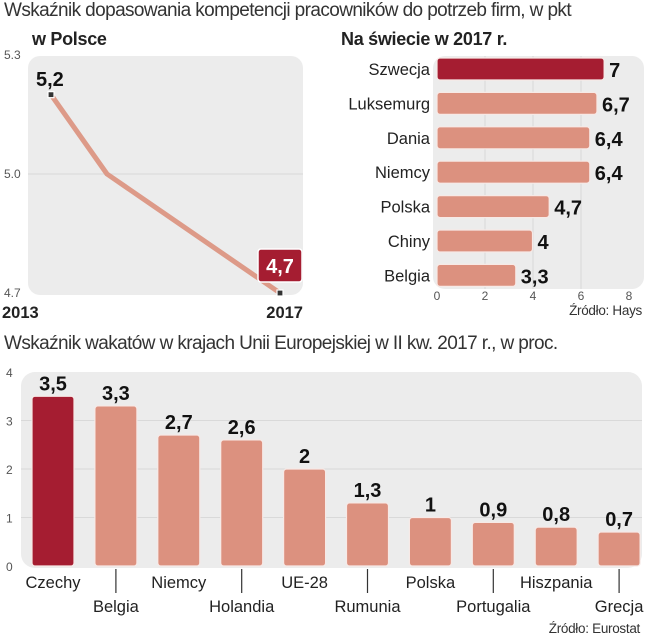  What do you see at coordinates (400, 70) in the screenshot?
I see `hbar-category-label: Szwecja` at bounding box center [400, 70].